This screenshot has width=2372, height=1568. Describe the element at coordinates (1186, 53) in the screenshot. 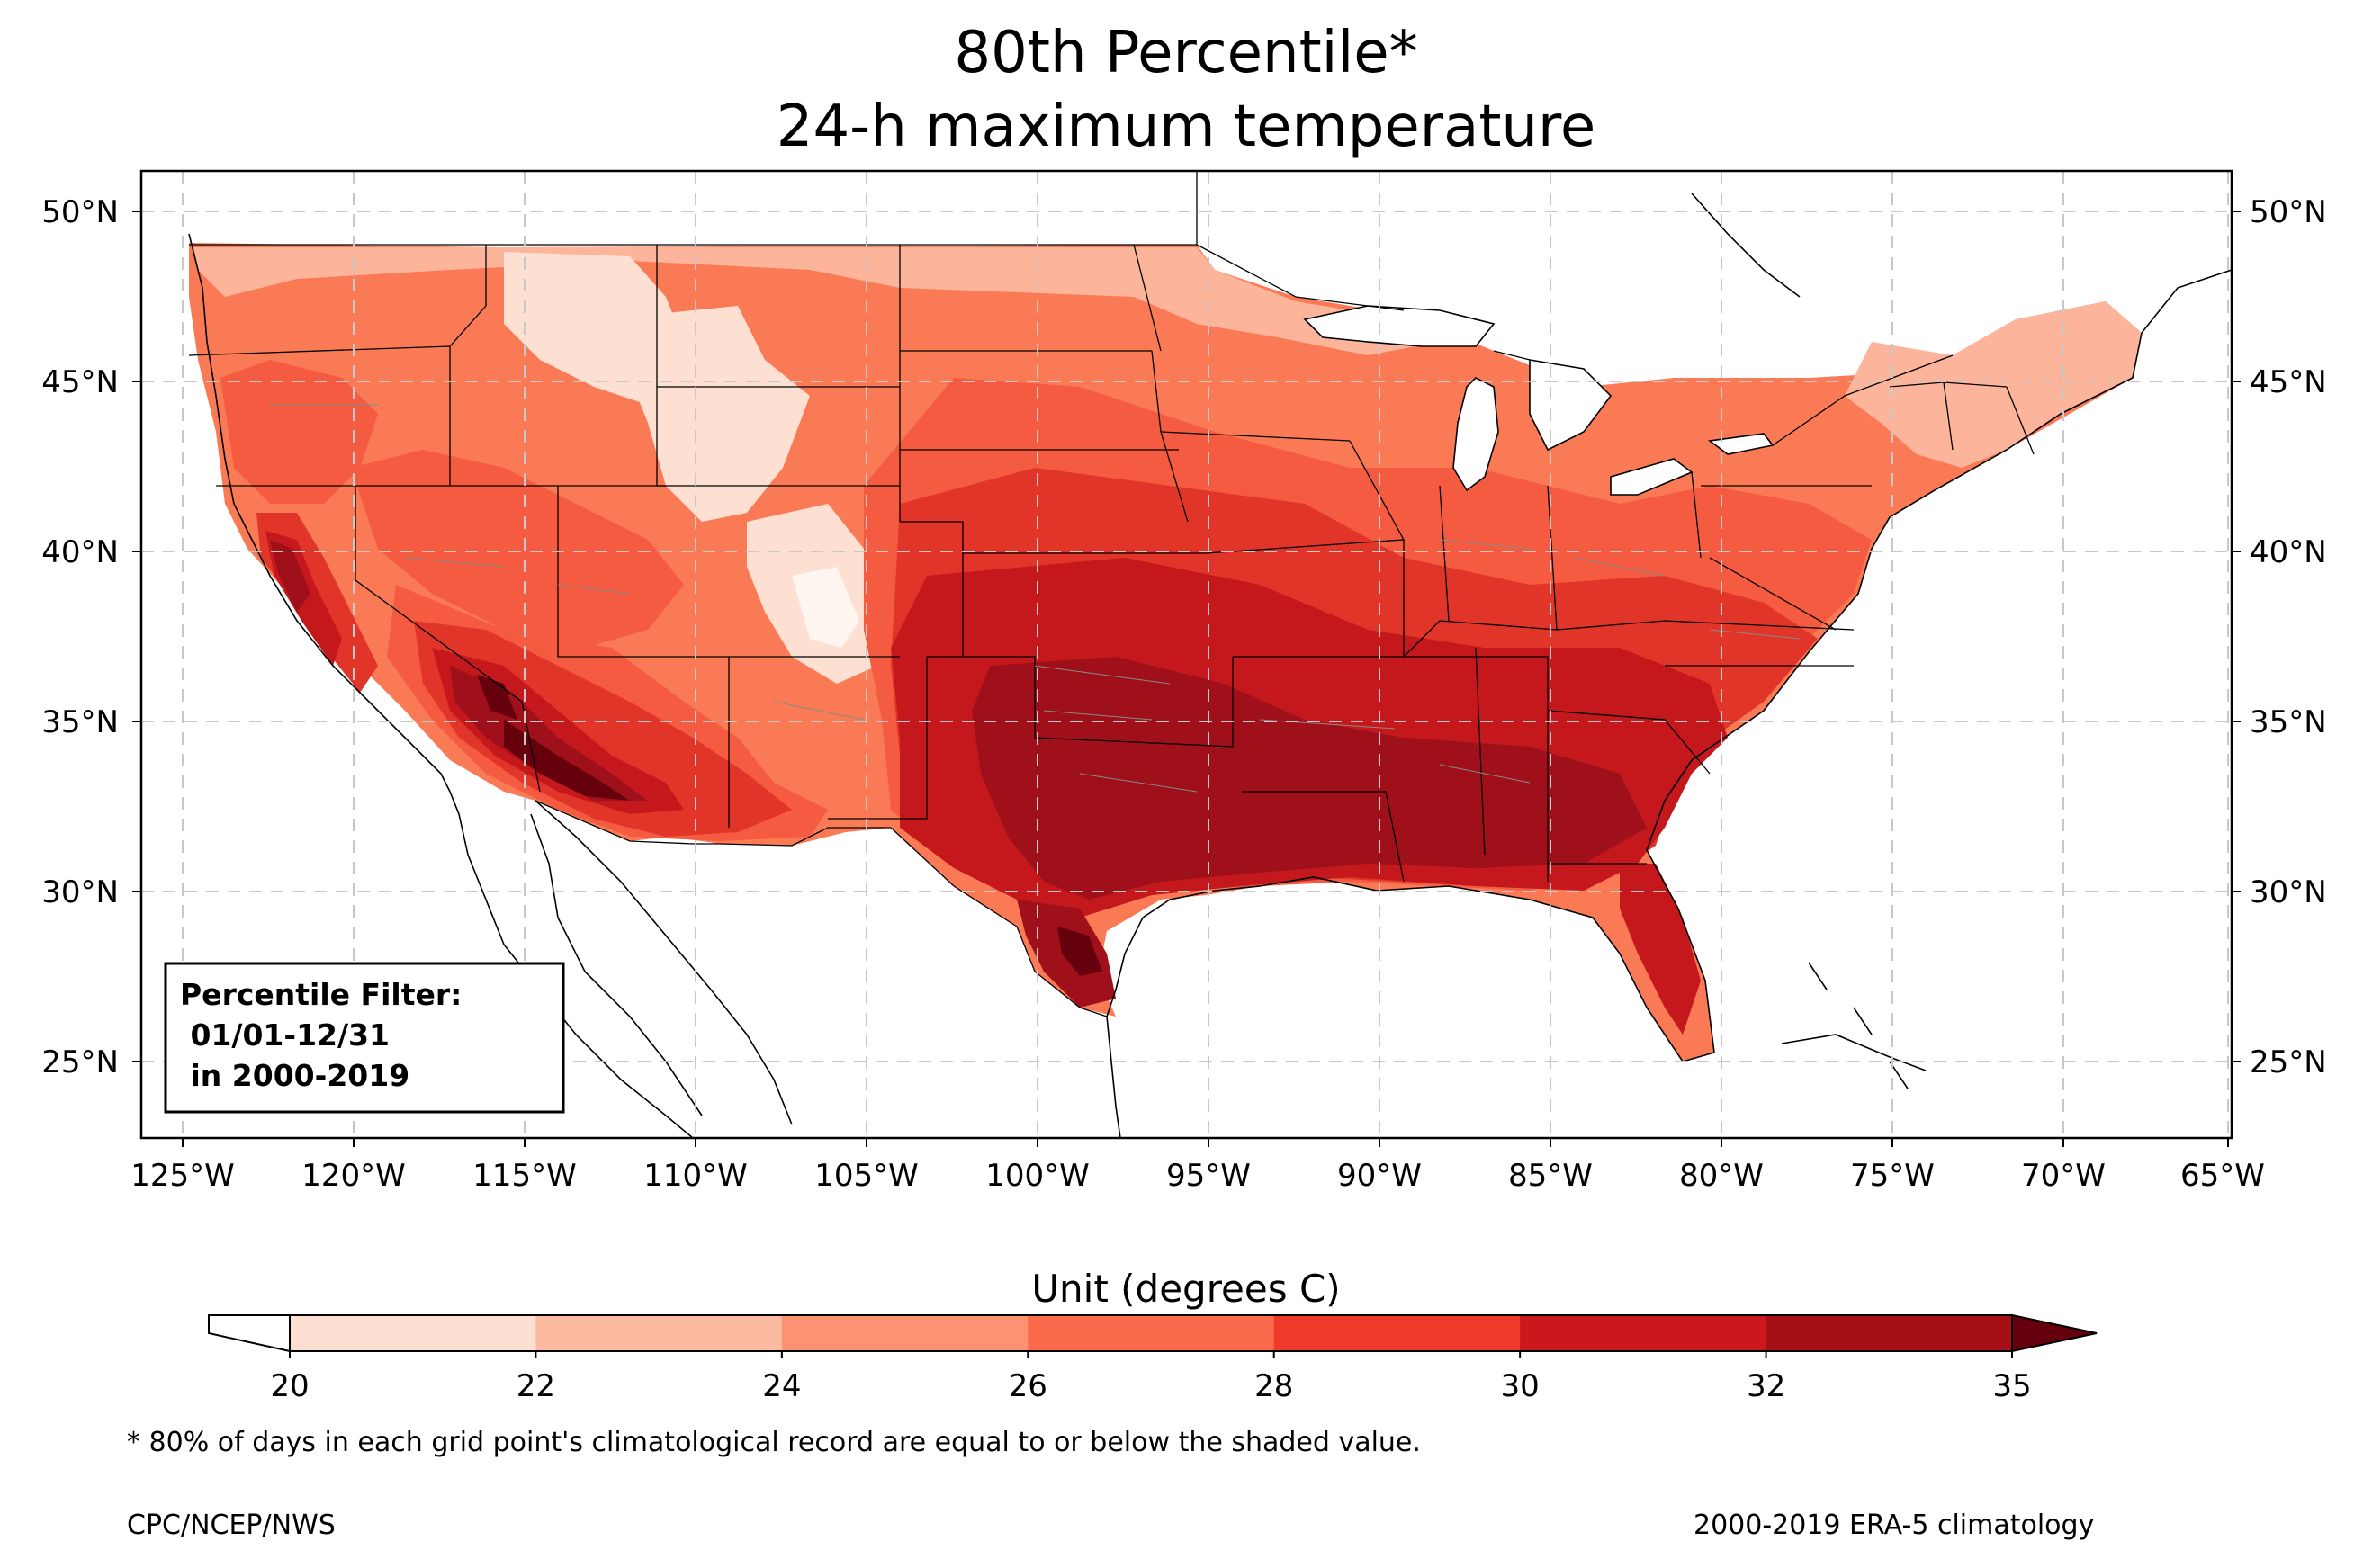

I see `map-title-line-1: 80th Percentile*` at that location.